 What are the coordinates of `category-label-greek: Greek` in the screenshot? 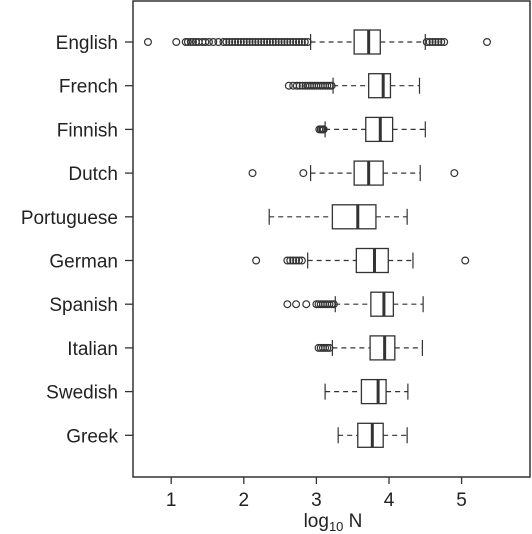 It's located at (92, 436).